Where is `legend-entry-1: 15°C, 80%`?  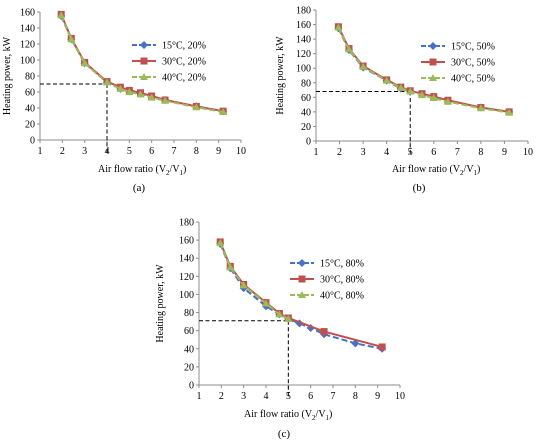
legend-entry-1: 15°C, 80% is located at coordinates (327, 264).